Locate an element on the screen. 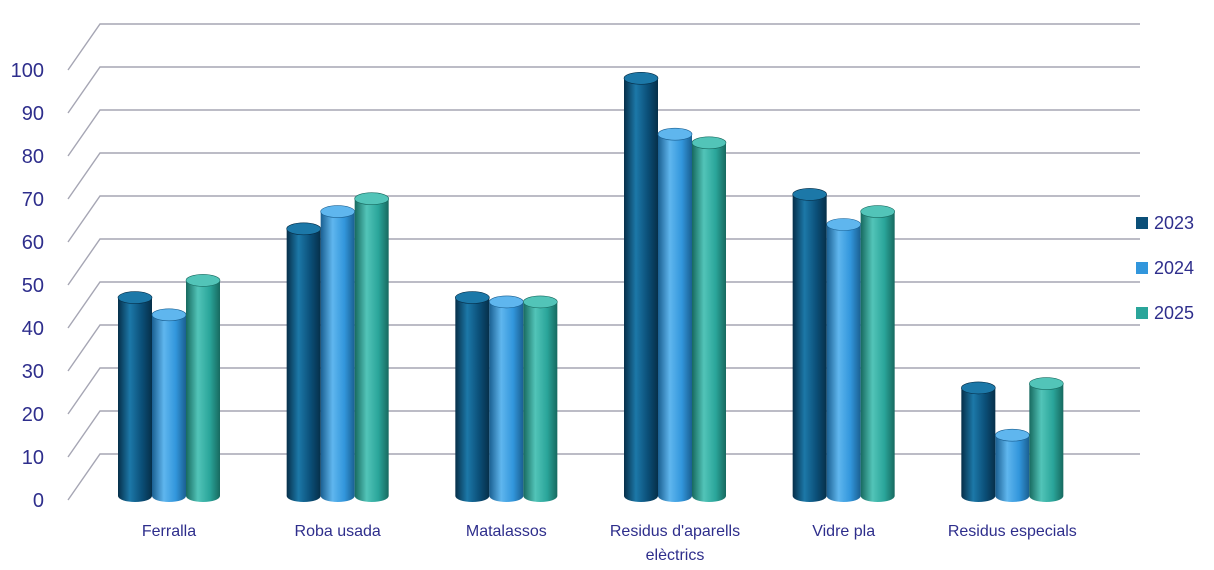  y-tick-label: 70 is located at coordinates (33, 200).